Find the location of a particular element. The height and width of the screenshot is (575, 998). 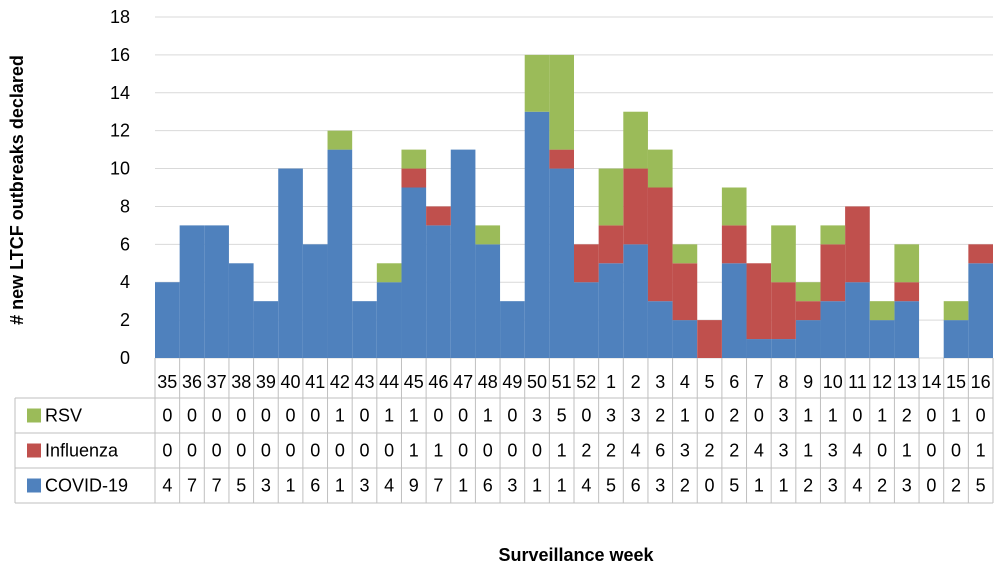

x-tick-label: 2 is located at coordinates (636, 382).